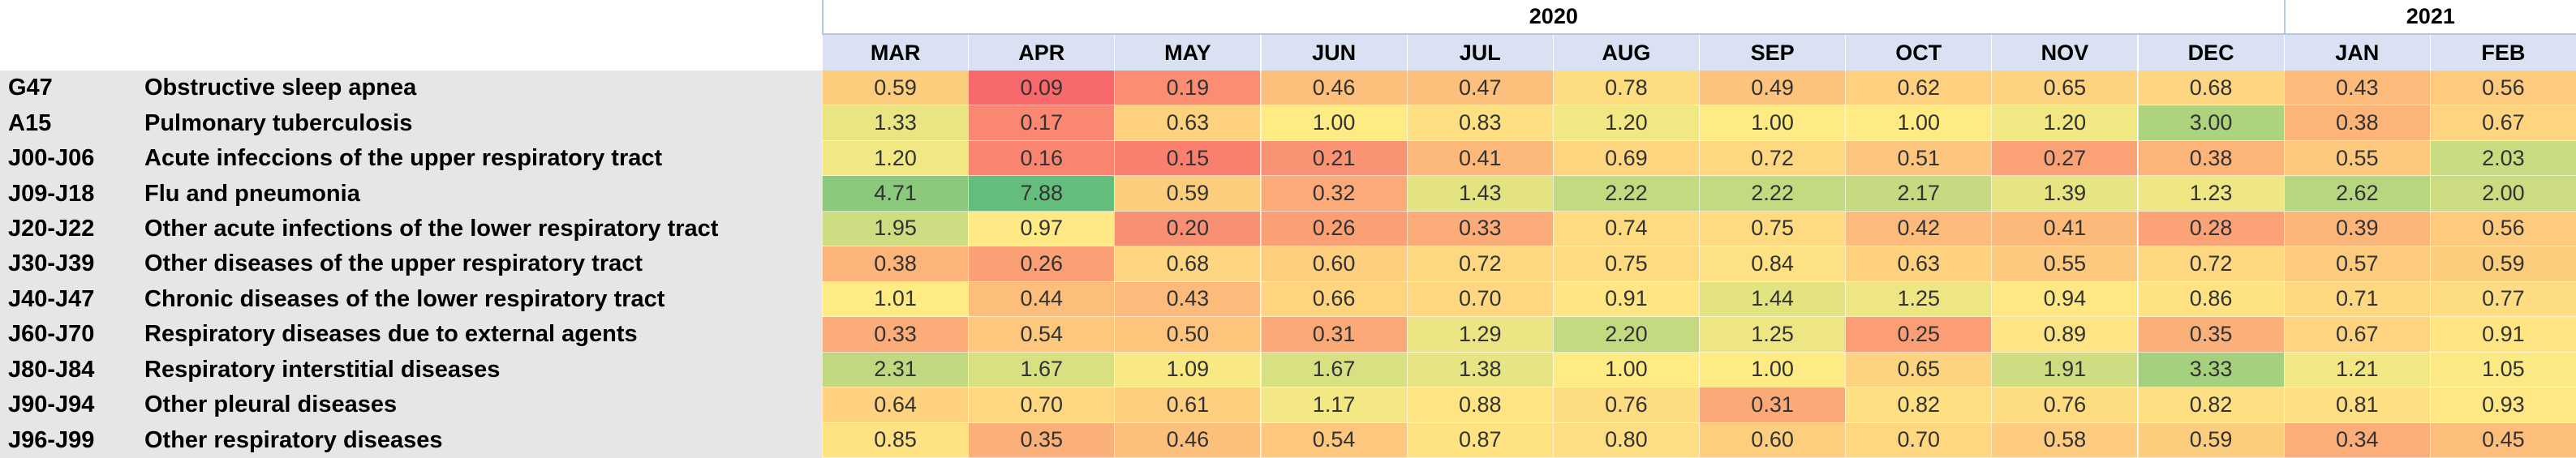 Image resolution: width=2576 pixels, height=458 pixels. I want to click on row-code: A15, so click(30, 122).